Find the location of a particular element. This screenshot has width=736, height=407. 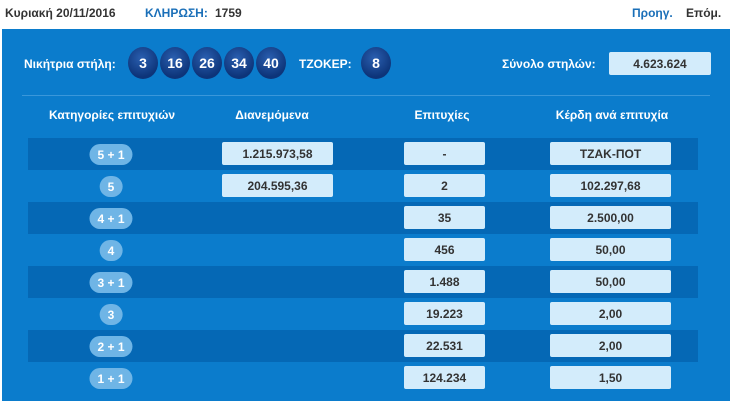

table-row: 3 19.223 2,00 is located at coordinates (363, 314).